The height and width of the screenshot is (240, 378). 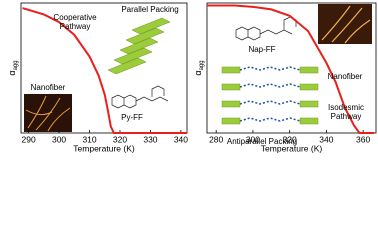 What do you see at coordinates (363, 139) in the screenshot?
I see `x-tick-label: 360` at bounding box center [363, 139].